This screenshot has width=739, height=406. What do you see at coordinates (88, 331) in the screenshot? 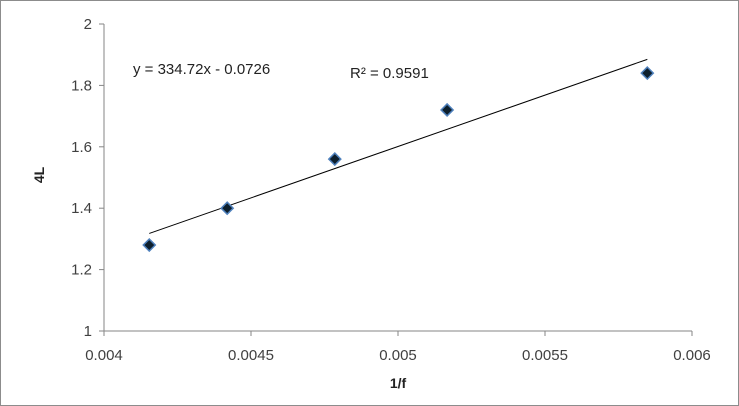
I see `y-tick-label: 1` at bounding box center [88, 331].